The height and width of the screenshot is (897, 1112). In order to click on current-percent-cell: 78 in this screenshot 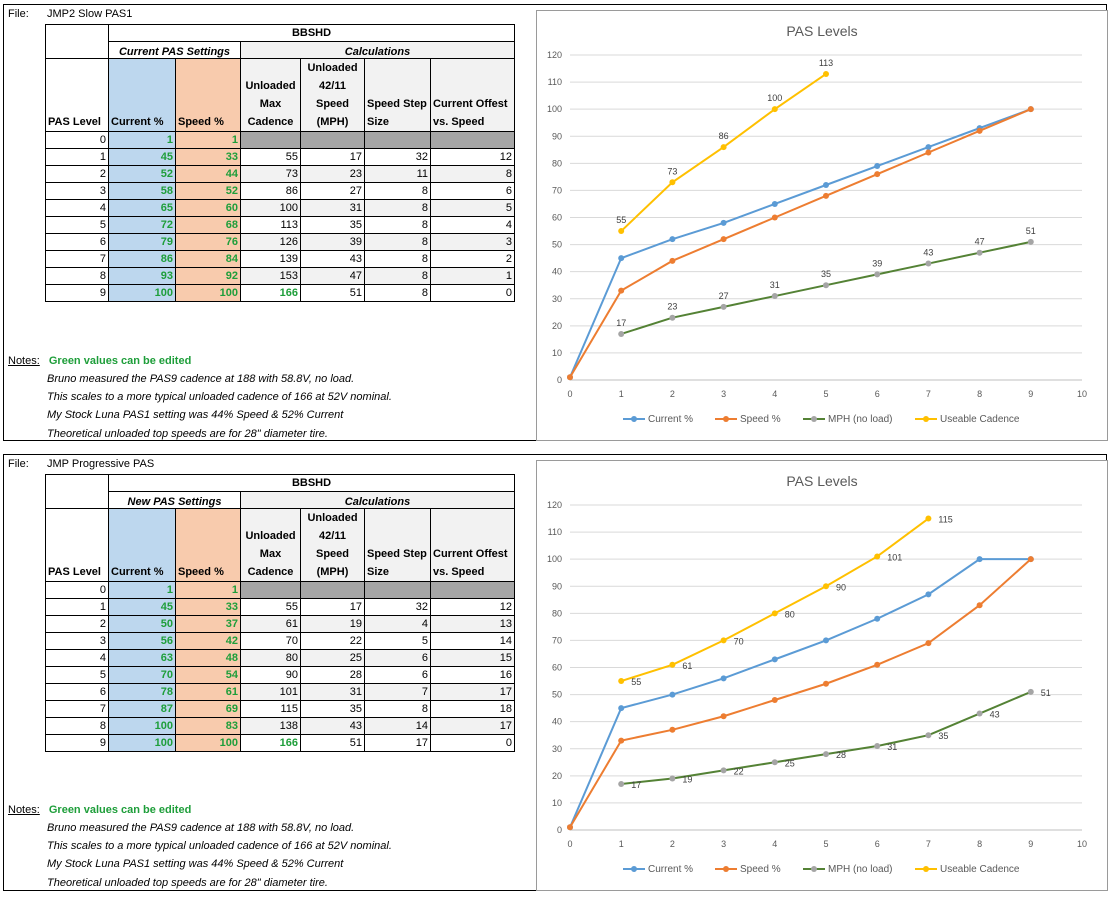, I will do `click(142, 692)`.